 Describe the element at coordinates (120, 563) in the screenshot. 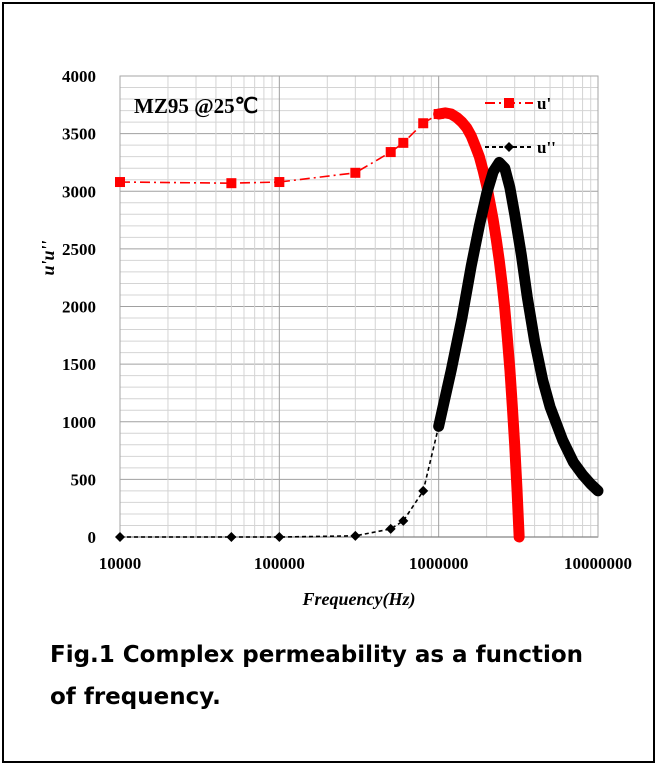

I see `x-tick-label: 10000` at that location.